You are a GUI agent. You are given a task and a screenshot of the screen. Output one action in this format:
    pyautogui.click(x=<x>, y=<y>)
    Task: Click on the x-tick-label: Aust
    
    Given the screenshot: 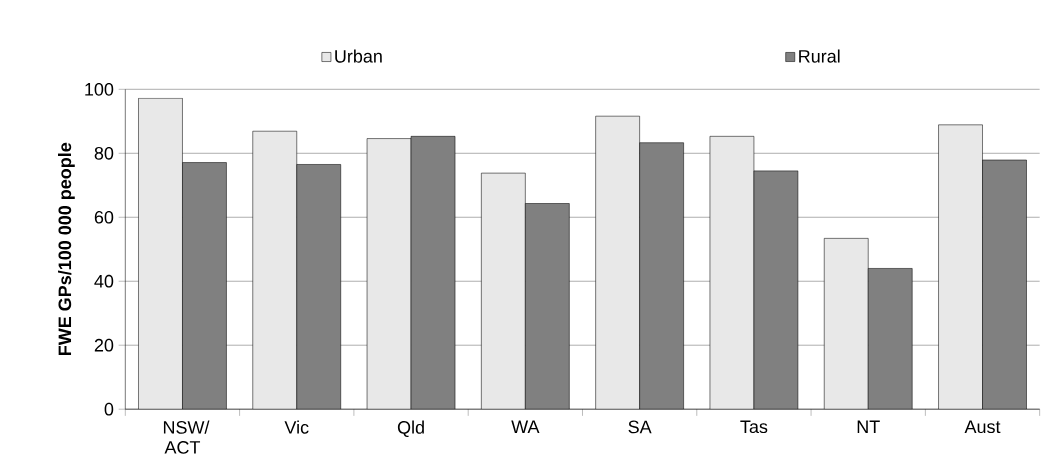 What is the action you would take?
    pyautogui.click(x=982, y=427)
    